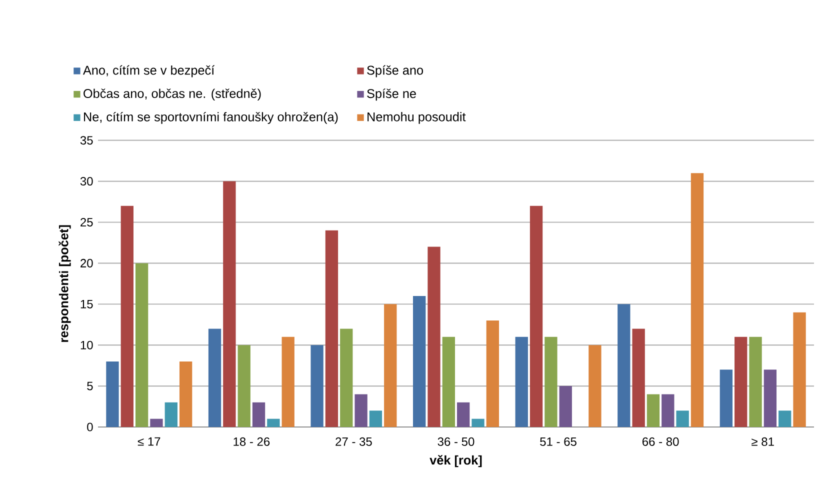 This screenshot has height=504, width=824. What do you see at coordinates (90, 427) in the screenshot?
I see `y-tick-label: 0` at bounding box center [90, 427].